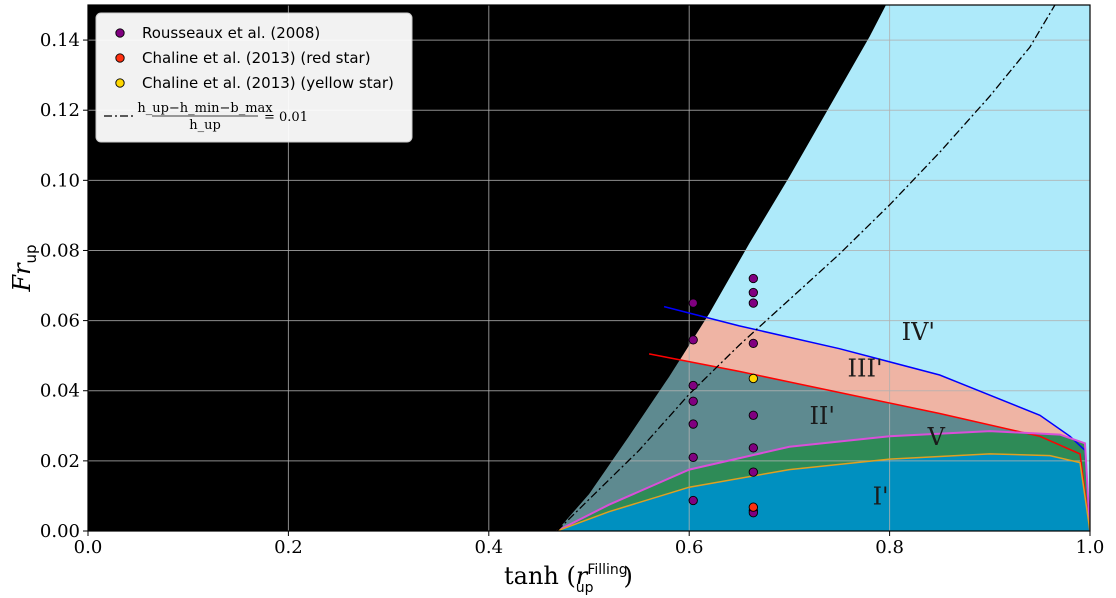 The width and height of the screenshot is (1116, 598). I want to click on line-III, so click(869, 442).